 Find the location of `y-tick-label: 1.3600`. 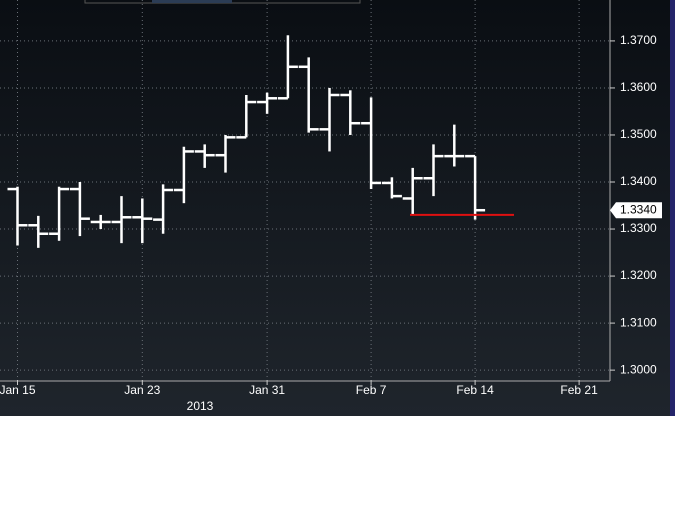

y-tick-label: 1.3600 is located at coordinates (638, 87).